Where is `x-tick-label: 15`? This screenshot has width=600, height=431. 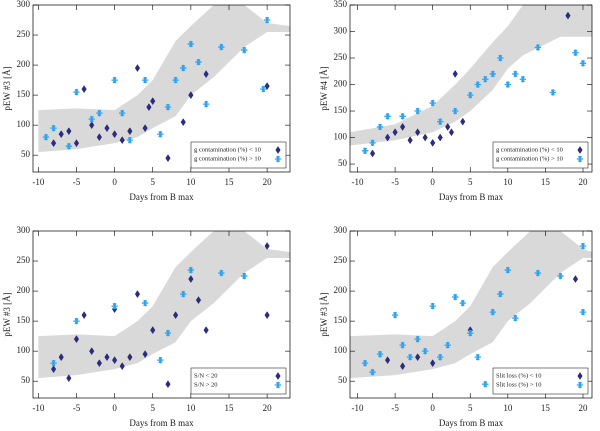 x-tick-label: 15 is located at coordinates (229, 182).